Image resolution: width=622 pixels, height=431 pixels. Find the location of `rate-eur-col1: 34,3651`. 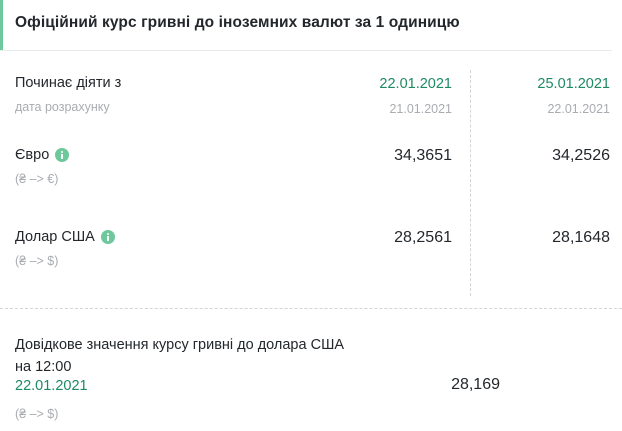

rate-eur-col1: 34,3651 is located at coordinates (357, 156).